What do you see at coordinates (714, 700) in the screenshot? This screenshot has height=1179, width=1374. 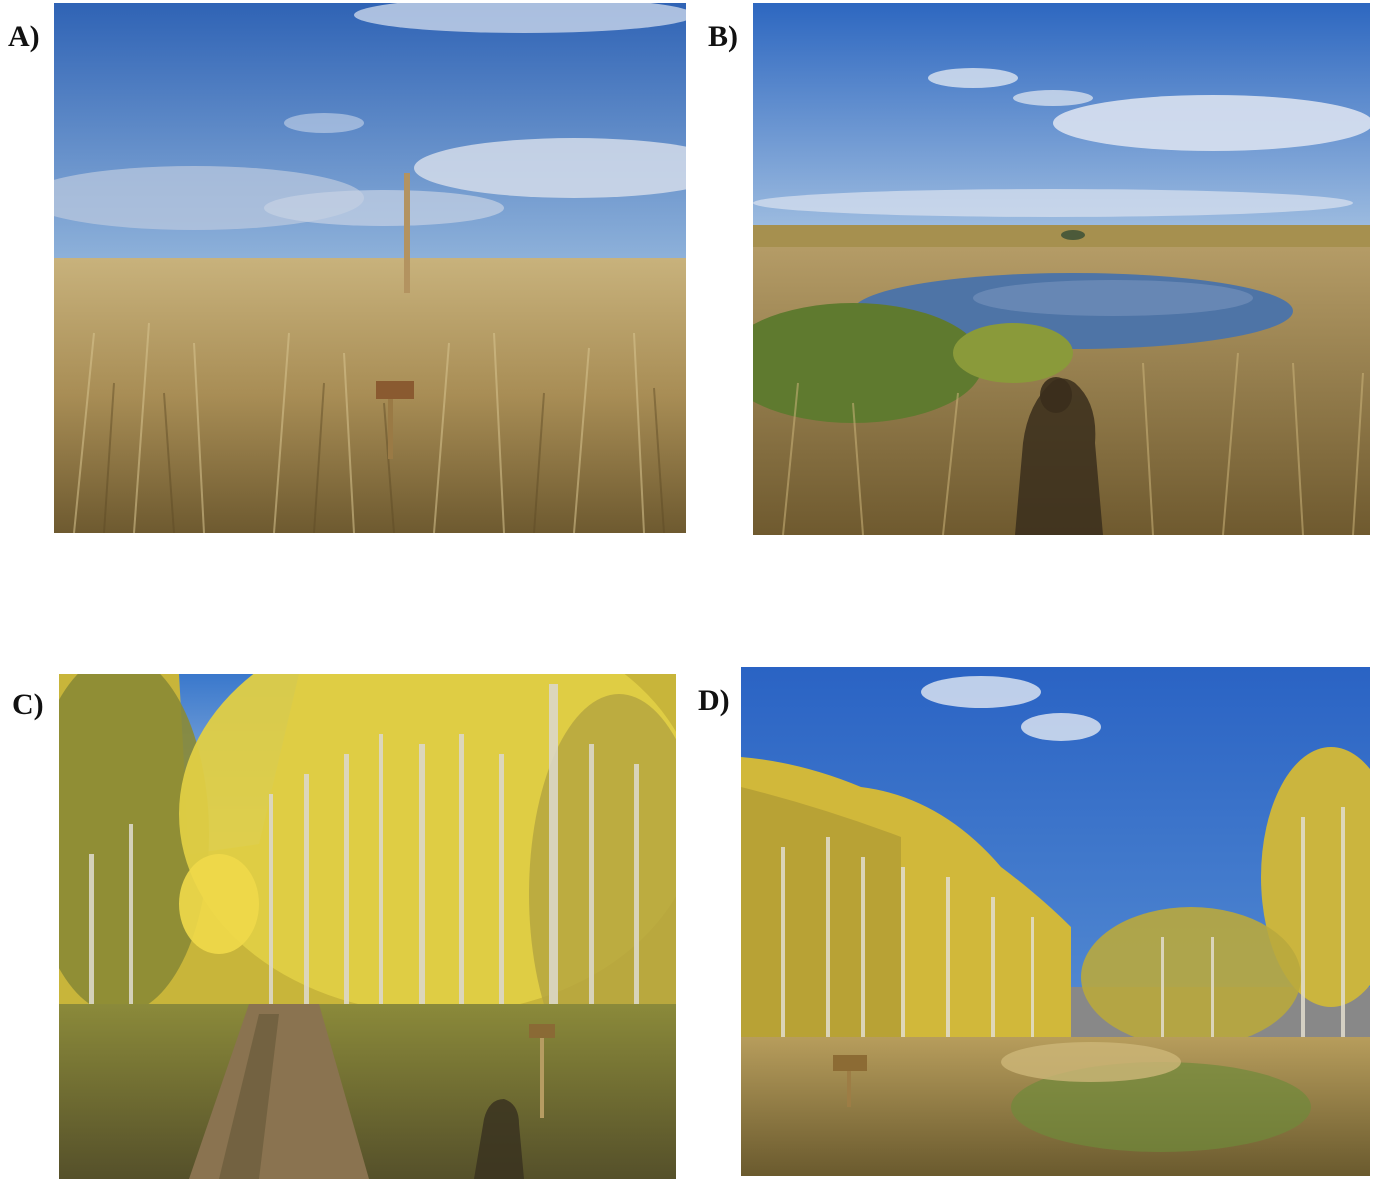 I see `panel-label-d: D)` at bounding box center [714, 700].